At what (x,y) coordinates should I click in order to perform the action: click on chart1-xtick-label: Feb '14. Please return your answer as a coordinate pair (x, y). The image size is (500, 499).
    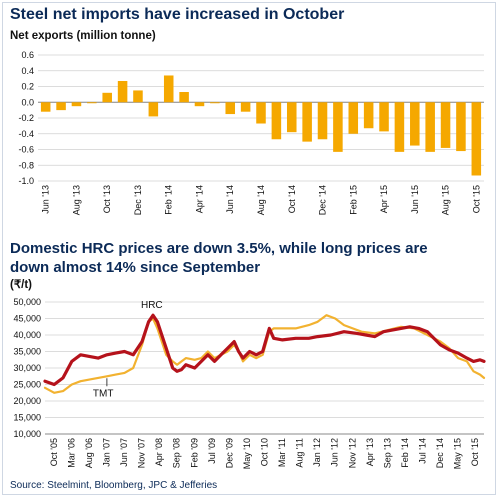
    Looking at the image, I should click on (169, 200).